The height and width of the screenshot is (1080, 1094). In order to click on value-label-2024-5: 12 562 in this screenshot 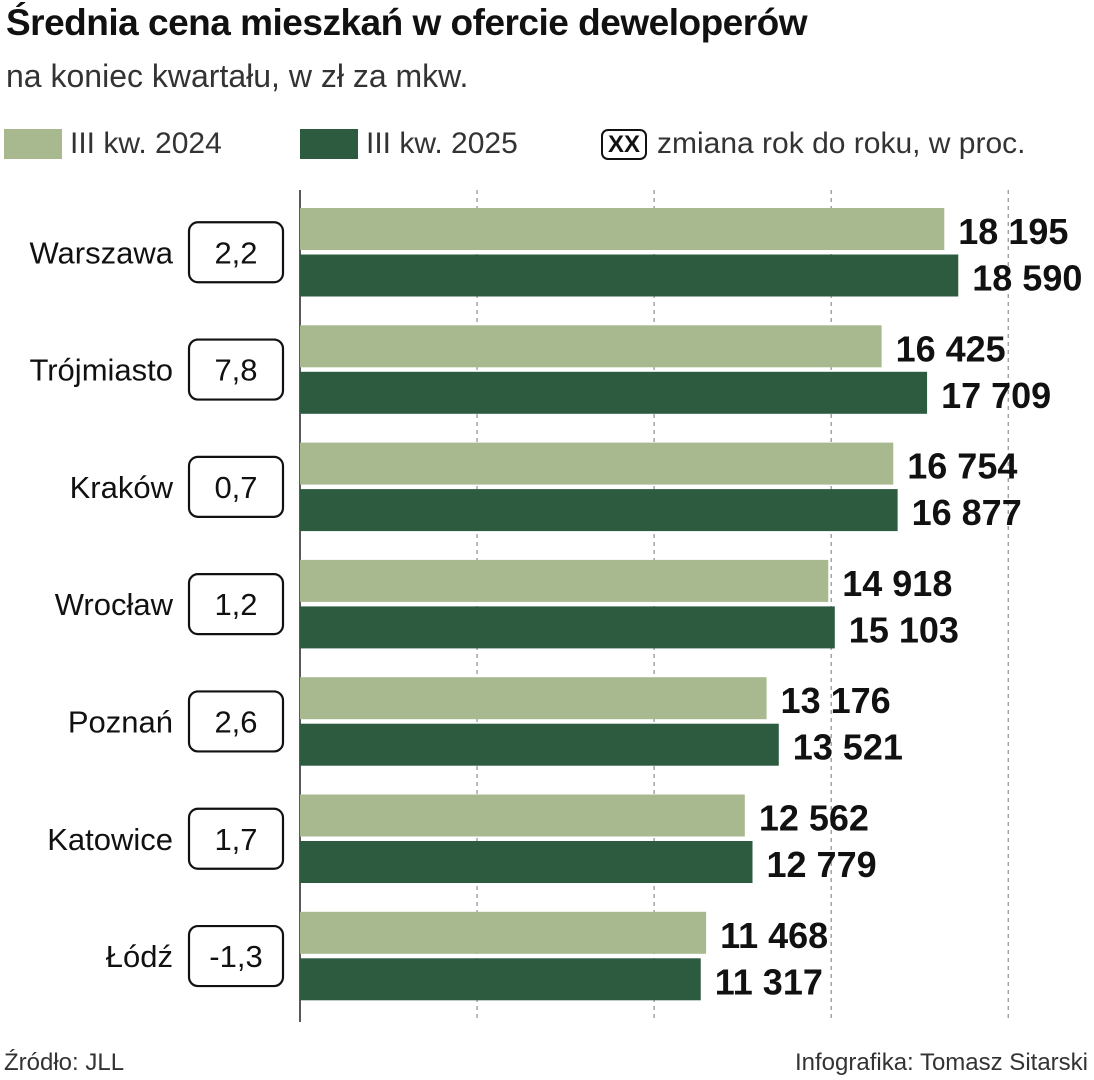, I will do `click(814, 818)`.